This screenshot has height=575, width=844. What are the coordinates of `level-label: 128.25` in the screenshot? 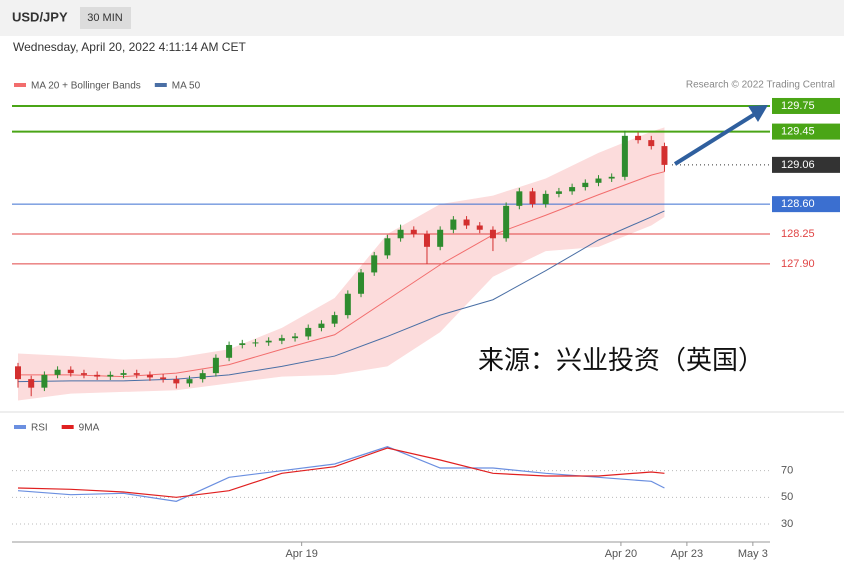 It's located at (798, 234).